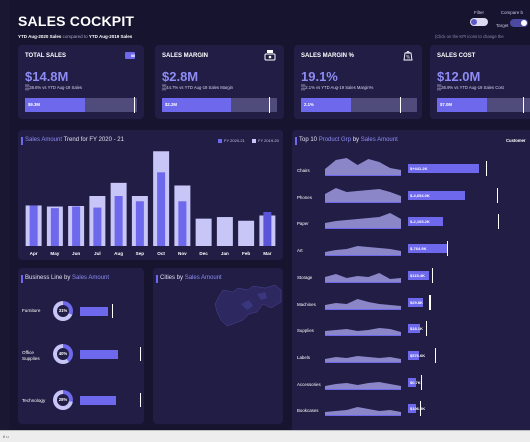 This screenshot has width=530, height=442. What do you see at coordinates (483, 105) in the screenshot?
I see `kpi-bullet-bar: $7.0M` at bounding box center [483, 105].